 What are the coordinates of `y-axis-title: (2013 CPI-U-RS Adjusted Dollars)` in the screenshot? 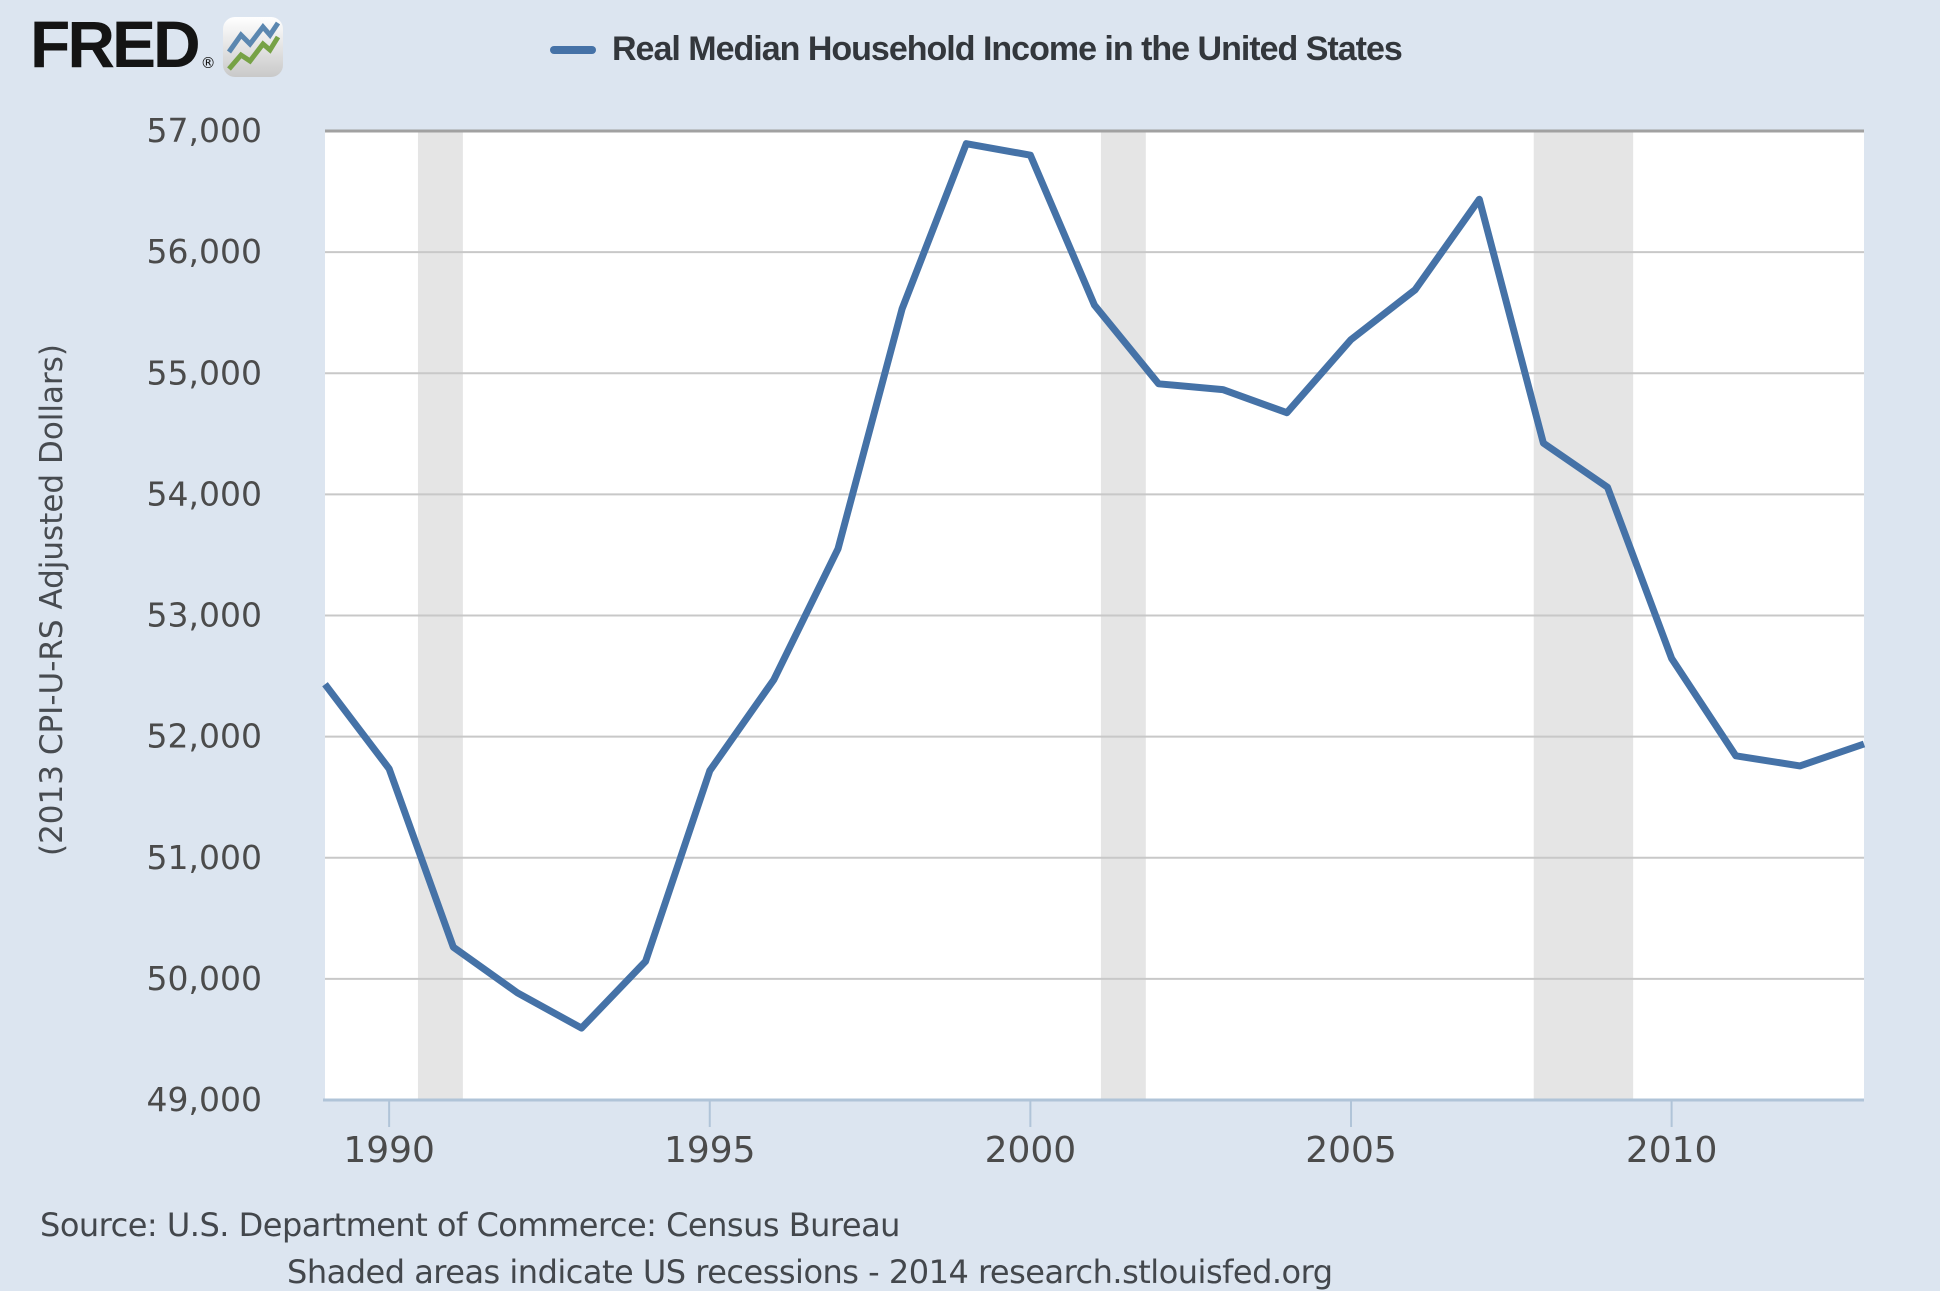 It's located at (52, 600).